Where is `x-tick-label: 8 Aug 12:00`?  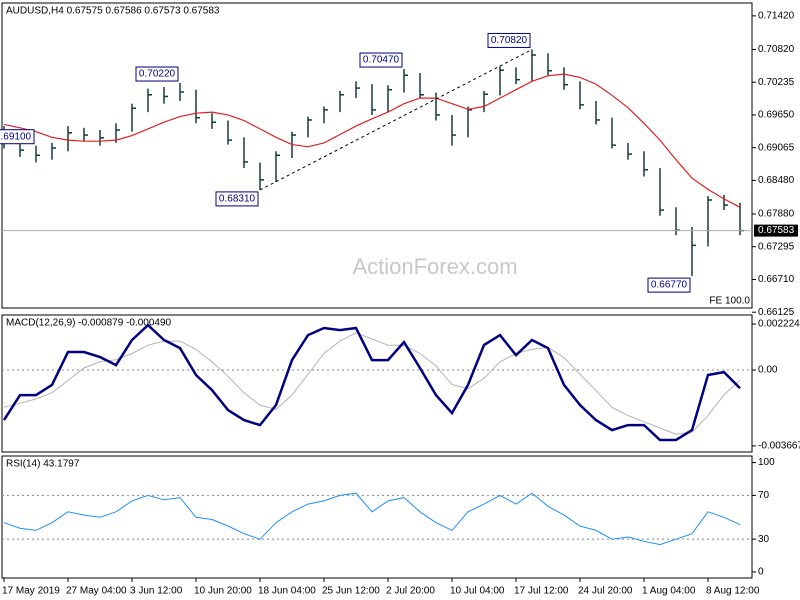
x-tick-label: 8 Aug 12:00 is located at coordinates (733, 591).